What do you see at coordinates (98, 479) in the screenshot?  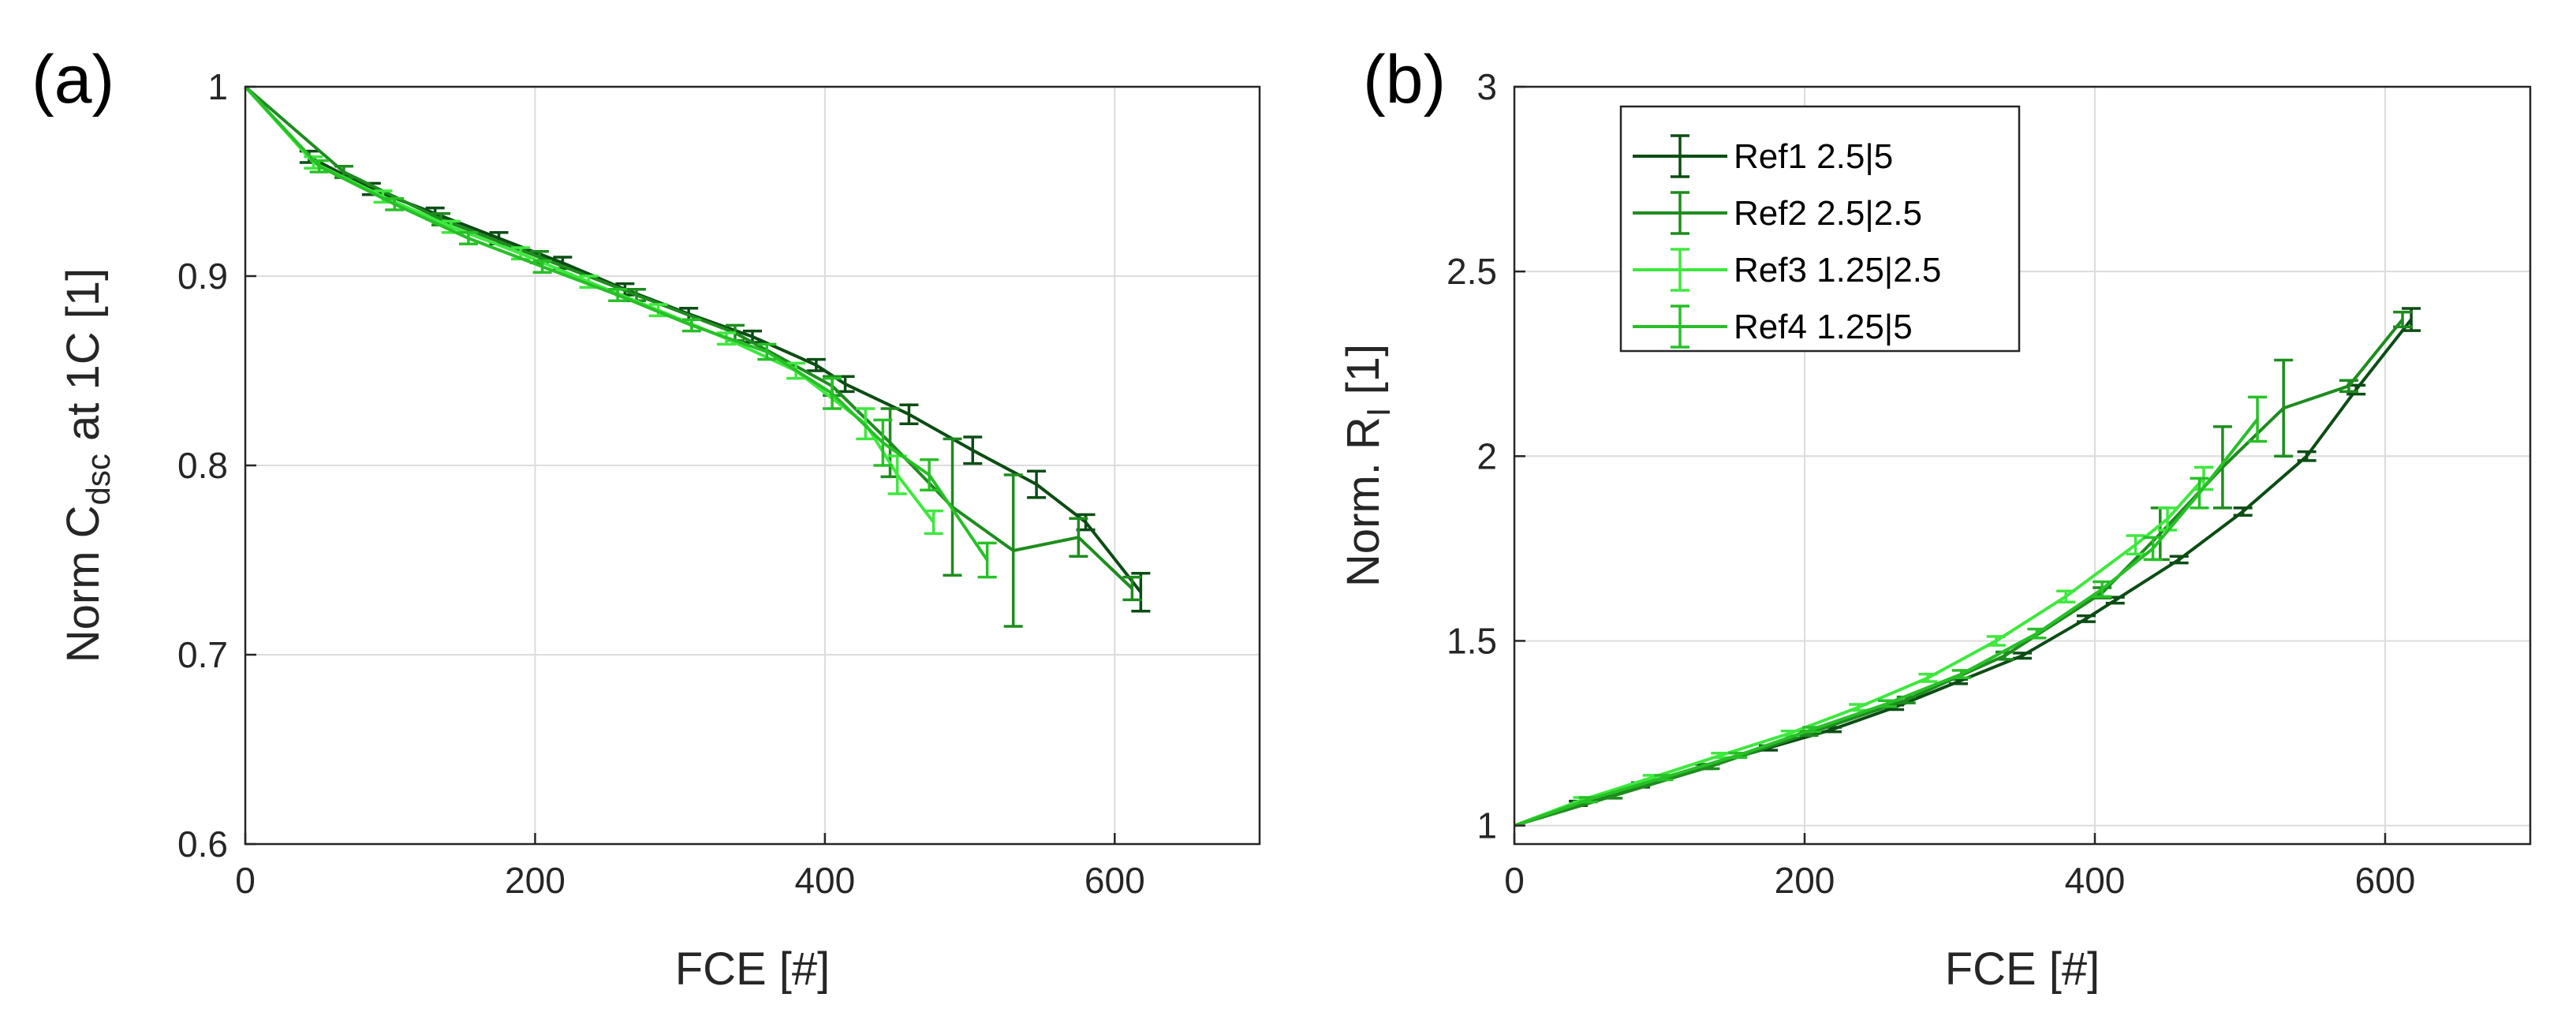 I see `y-axis-label-a-sub: dsc` at bounding box center [98, 479].